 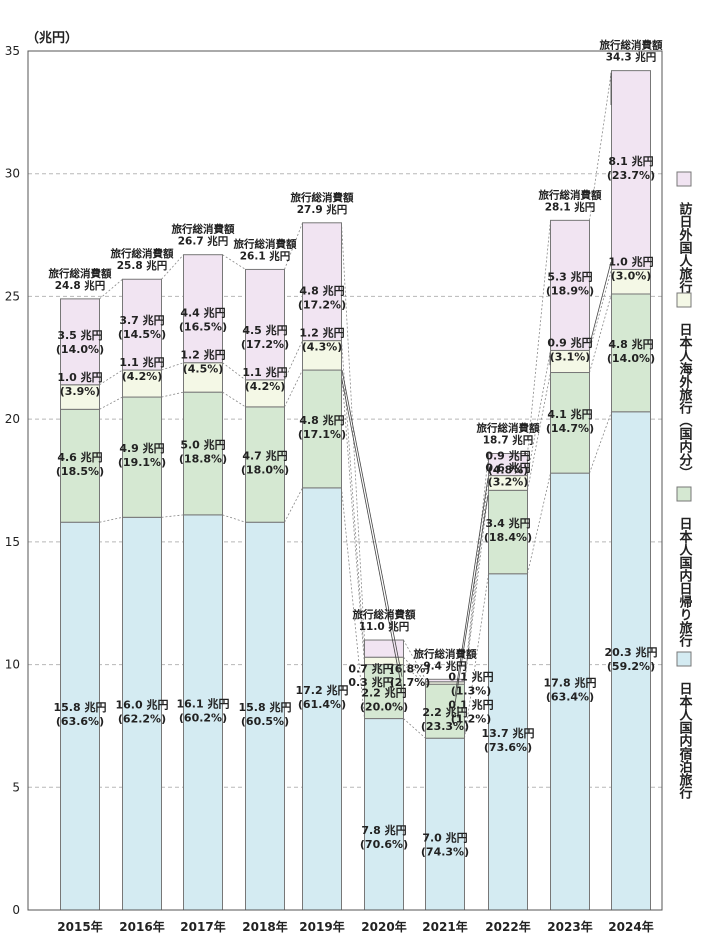 What do you see at coordinates (631, 666) in the screenshot?
I see `segment-label: (59.2%)` at bounding box center [631, 666].